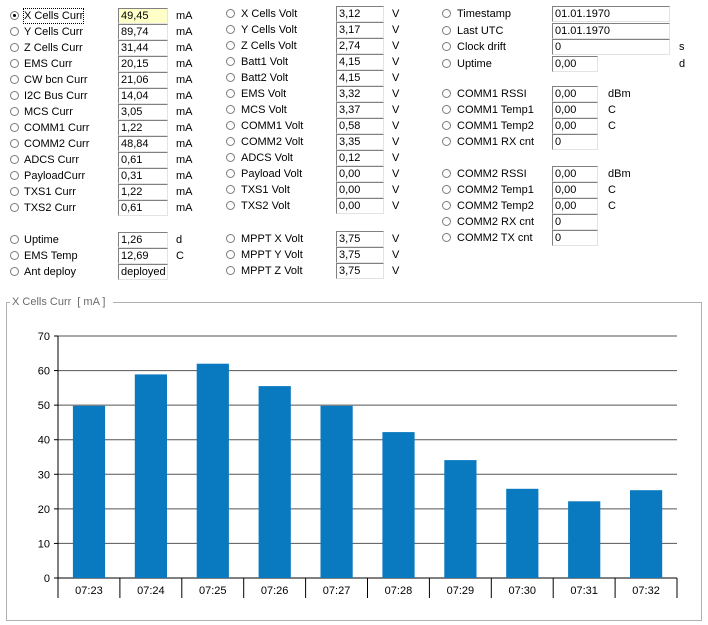  I want to click on label-comm2-temp2: COMM2 Temp2, so click(495, 206).